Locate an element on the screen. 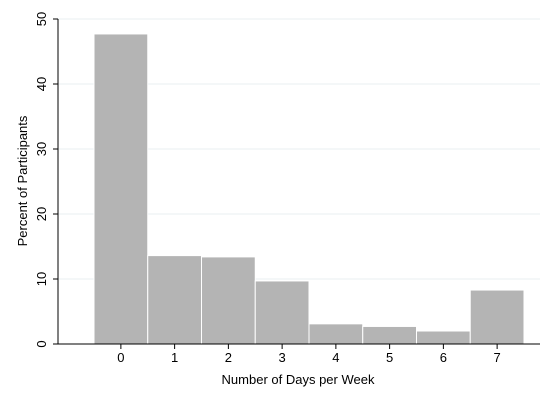  x-tick-label: 6 is located at coordinates (443, 357).